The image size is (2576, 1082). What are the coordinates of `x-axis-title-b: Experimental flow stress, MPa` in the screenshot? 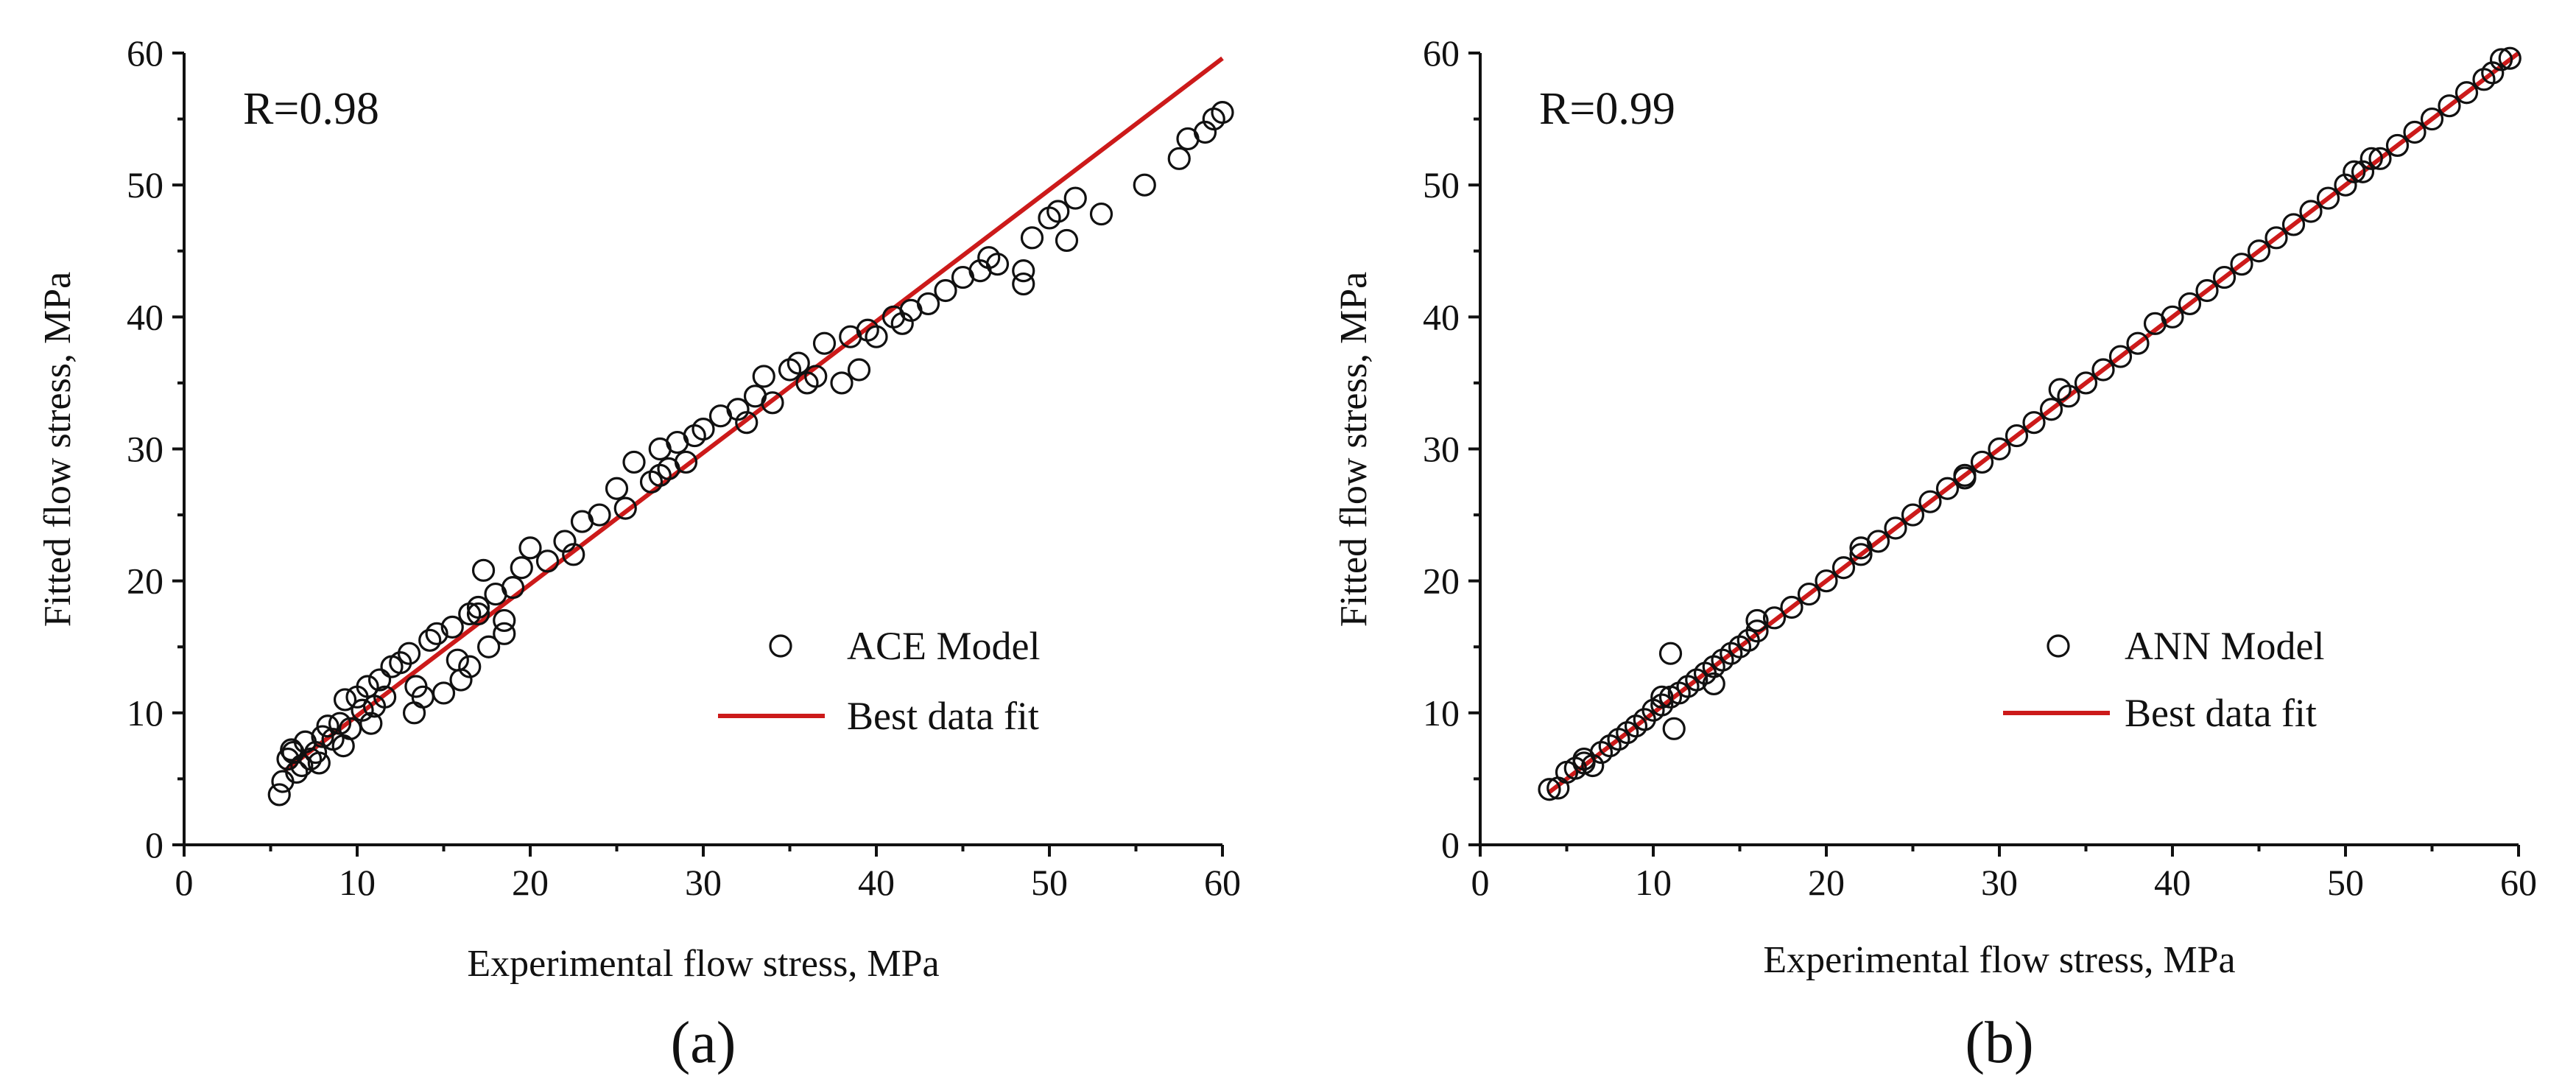 It's located at (1999, 960).